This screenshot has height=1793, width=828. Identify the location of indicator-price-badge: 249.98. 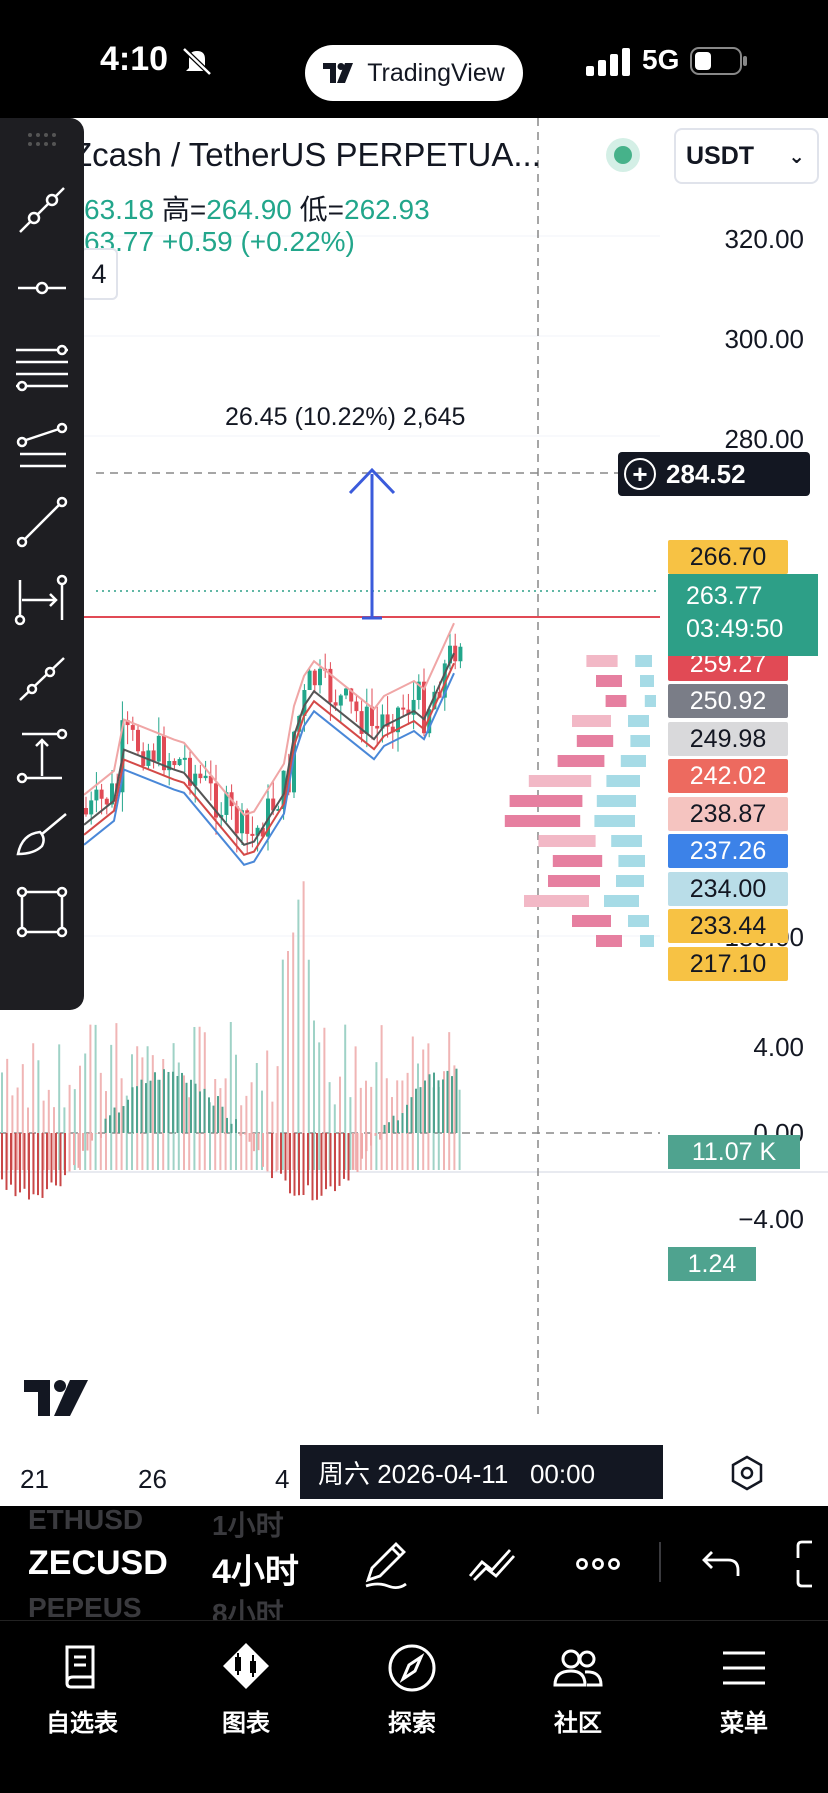
(728, 739).